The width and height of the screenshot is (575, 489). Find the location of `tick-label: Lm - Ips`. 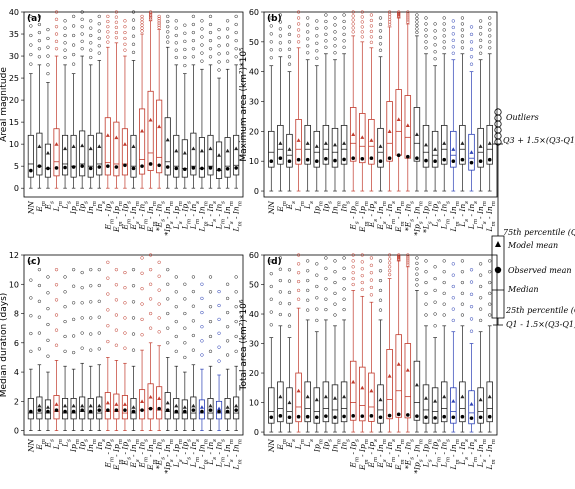

tick-label: Lm - Ips is located at coordinates (437, 453).